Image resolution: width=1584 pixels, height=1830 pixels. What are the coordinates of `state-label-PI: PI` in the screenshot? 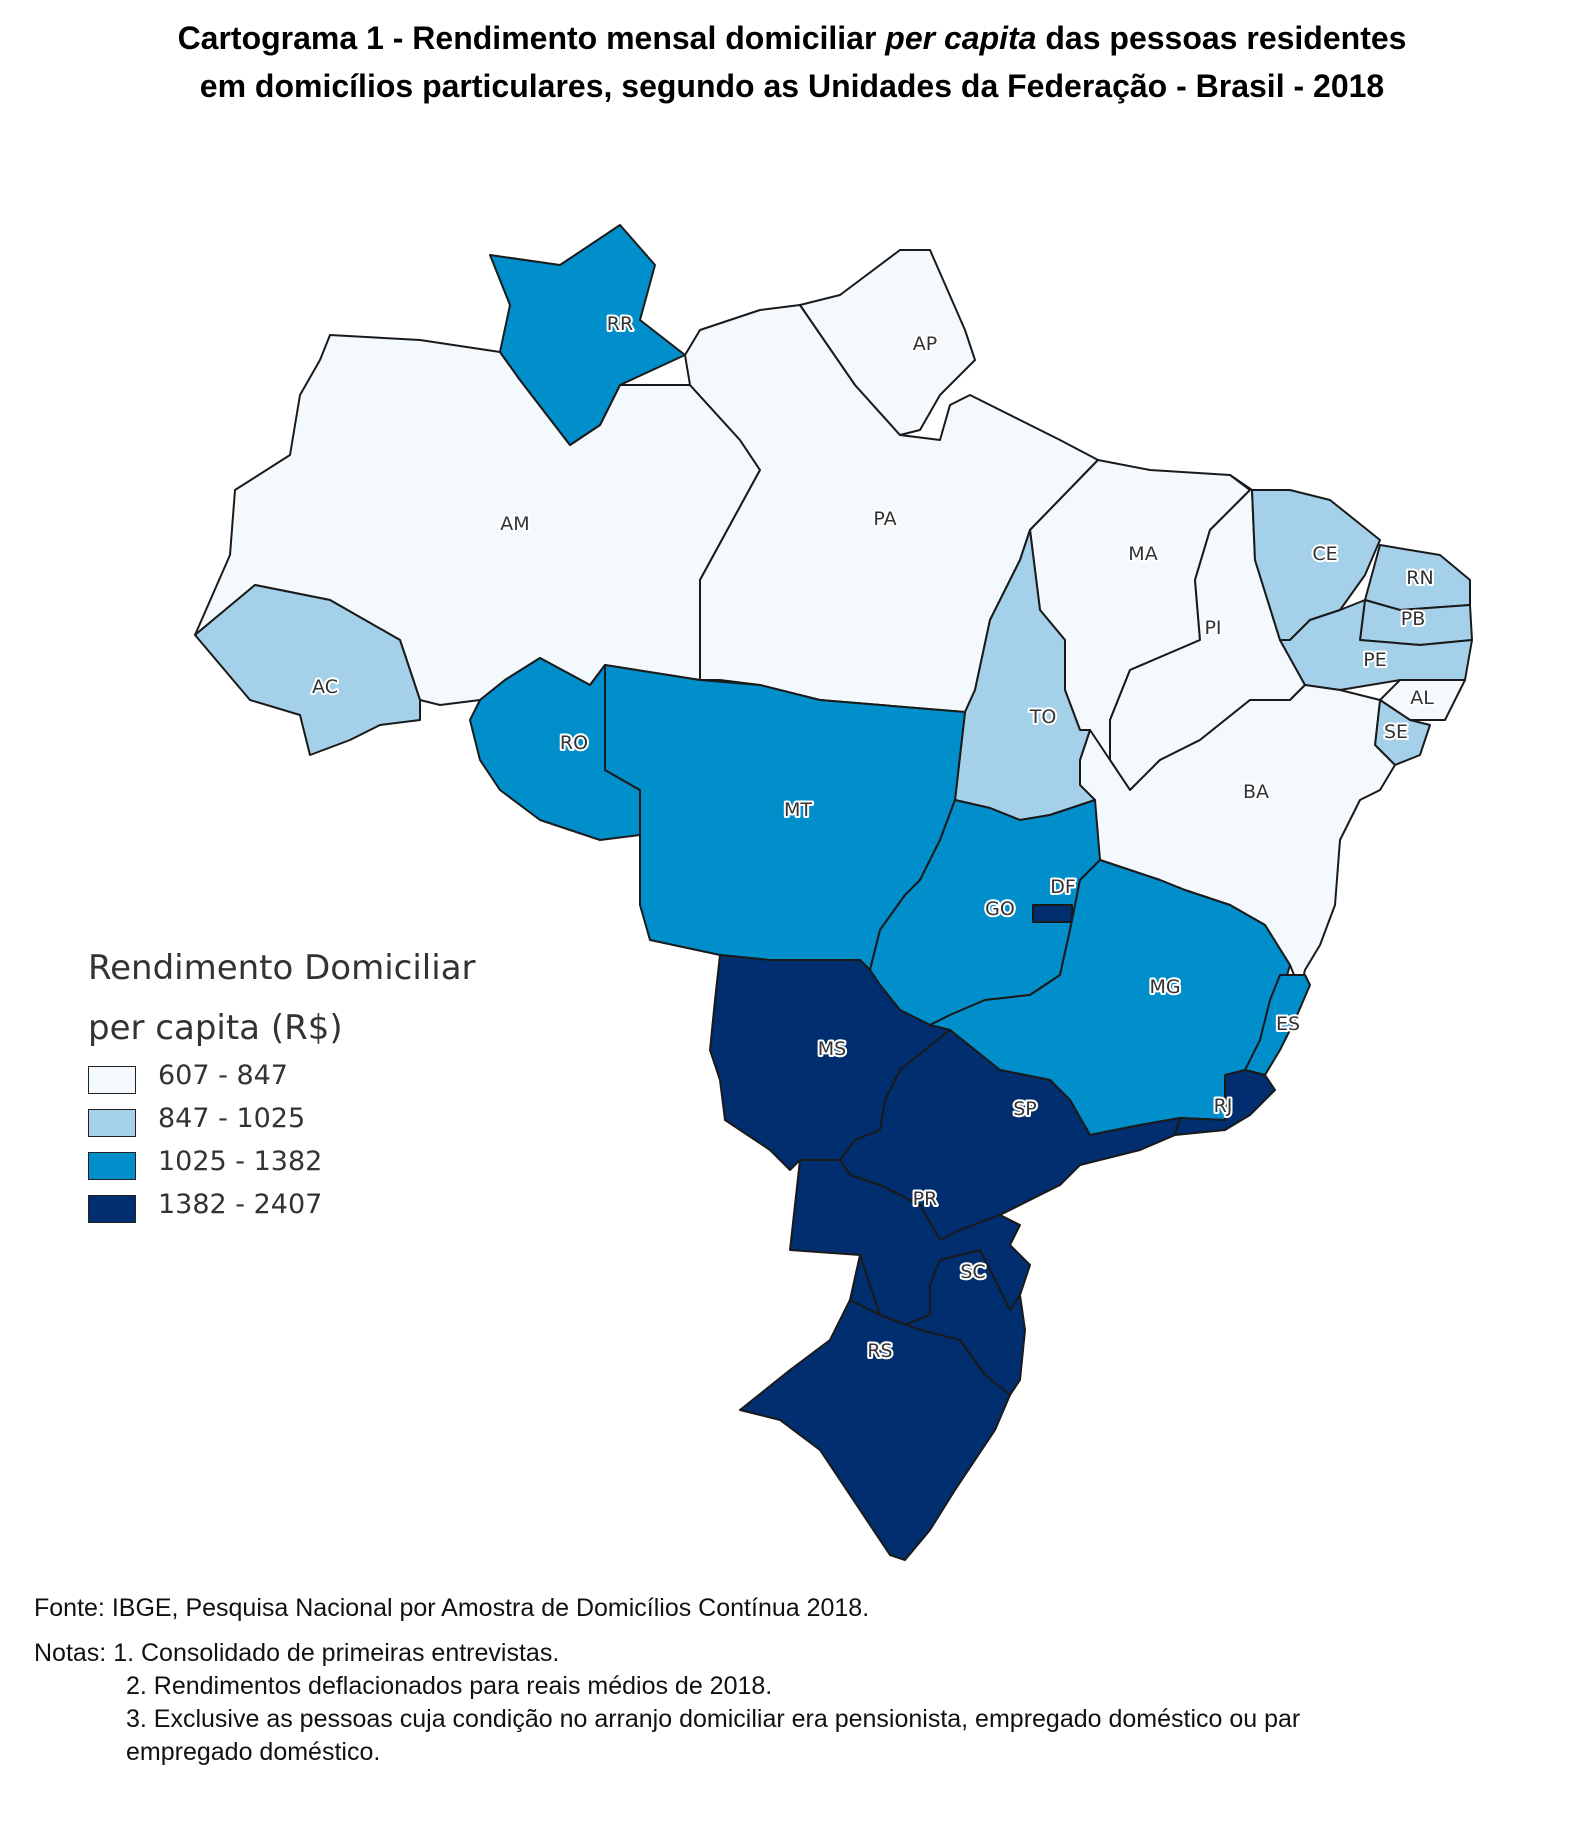 It's located at (1212, 628).